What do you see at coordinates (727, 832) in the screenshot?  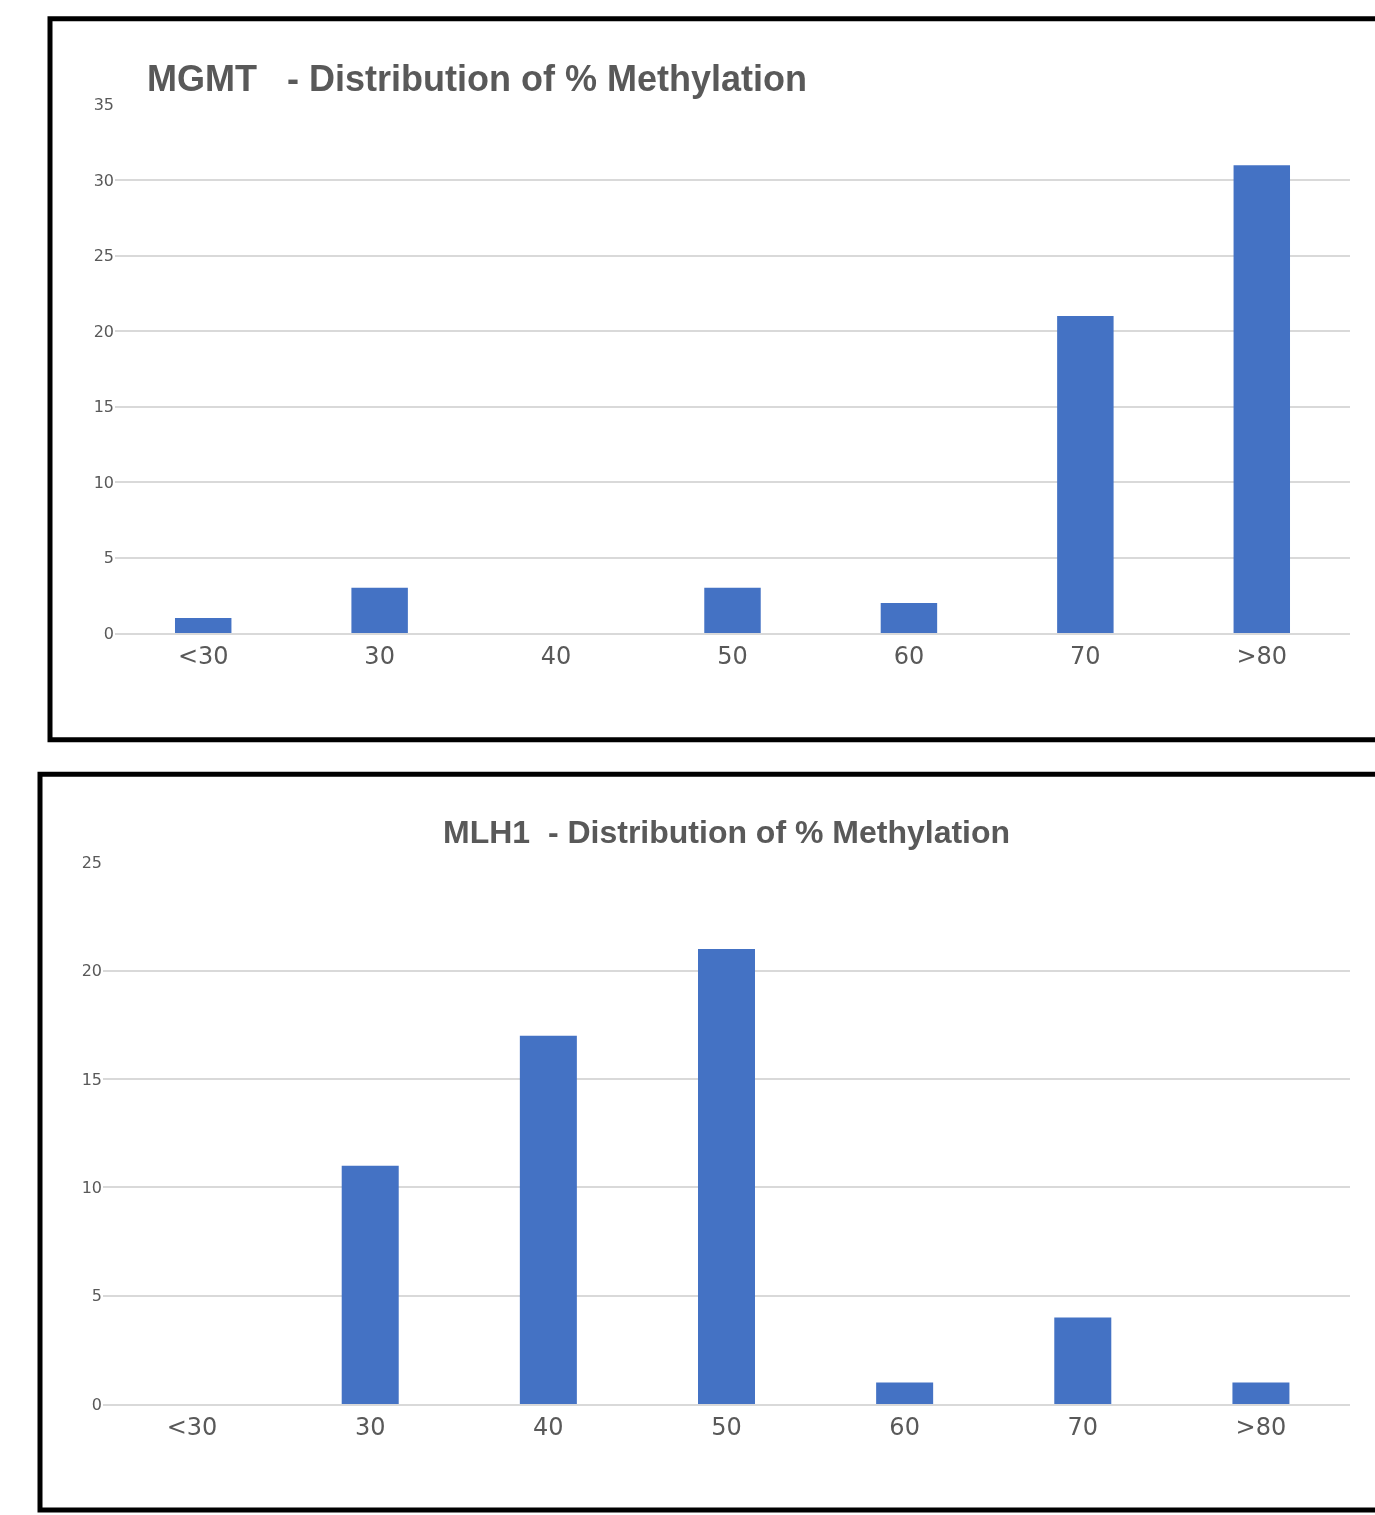 I see `chart-title: MLH1 - Distribution of % Methylation` at bounding box center [727, 832].